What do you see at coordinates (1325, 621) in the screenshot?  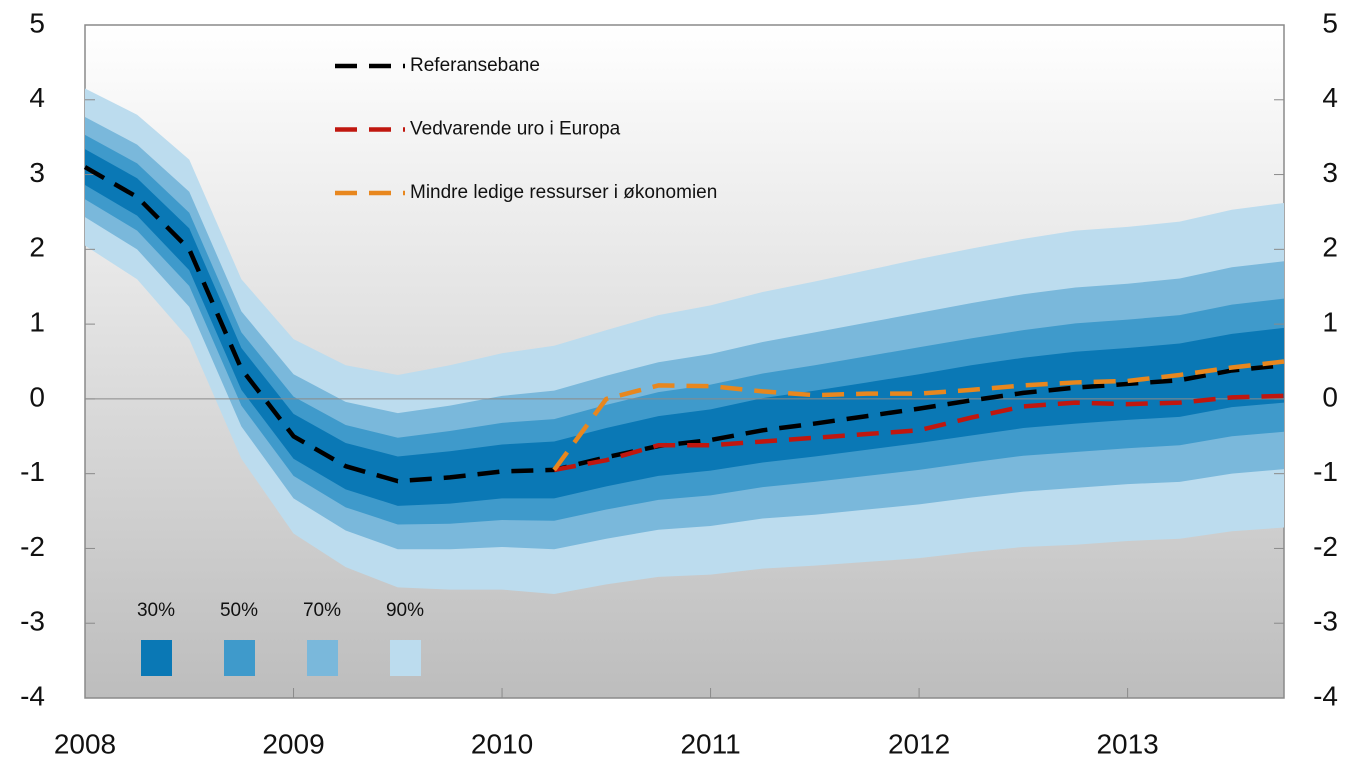 I see `y2-tick-label: -3` at bounding box center [1325, 621].